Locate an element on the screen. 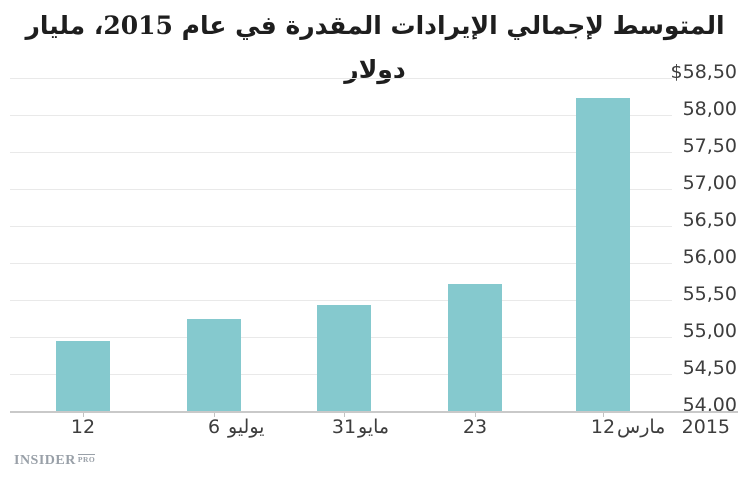 The width and height of the screenshot is (750, 479). x-axis-day-label: 6 is located at coordinates (214, 427).